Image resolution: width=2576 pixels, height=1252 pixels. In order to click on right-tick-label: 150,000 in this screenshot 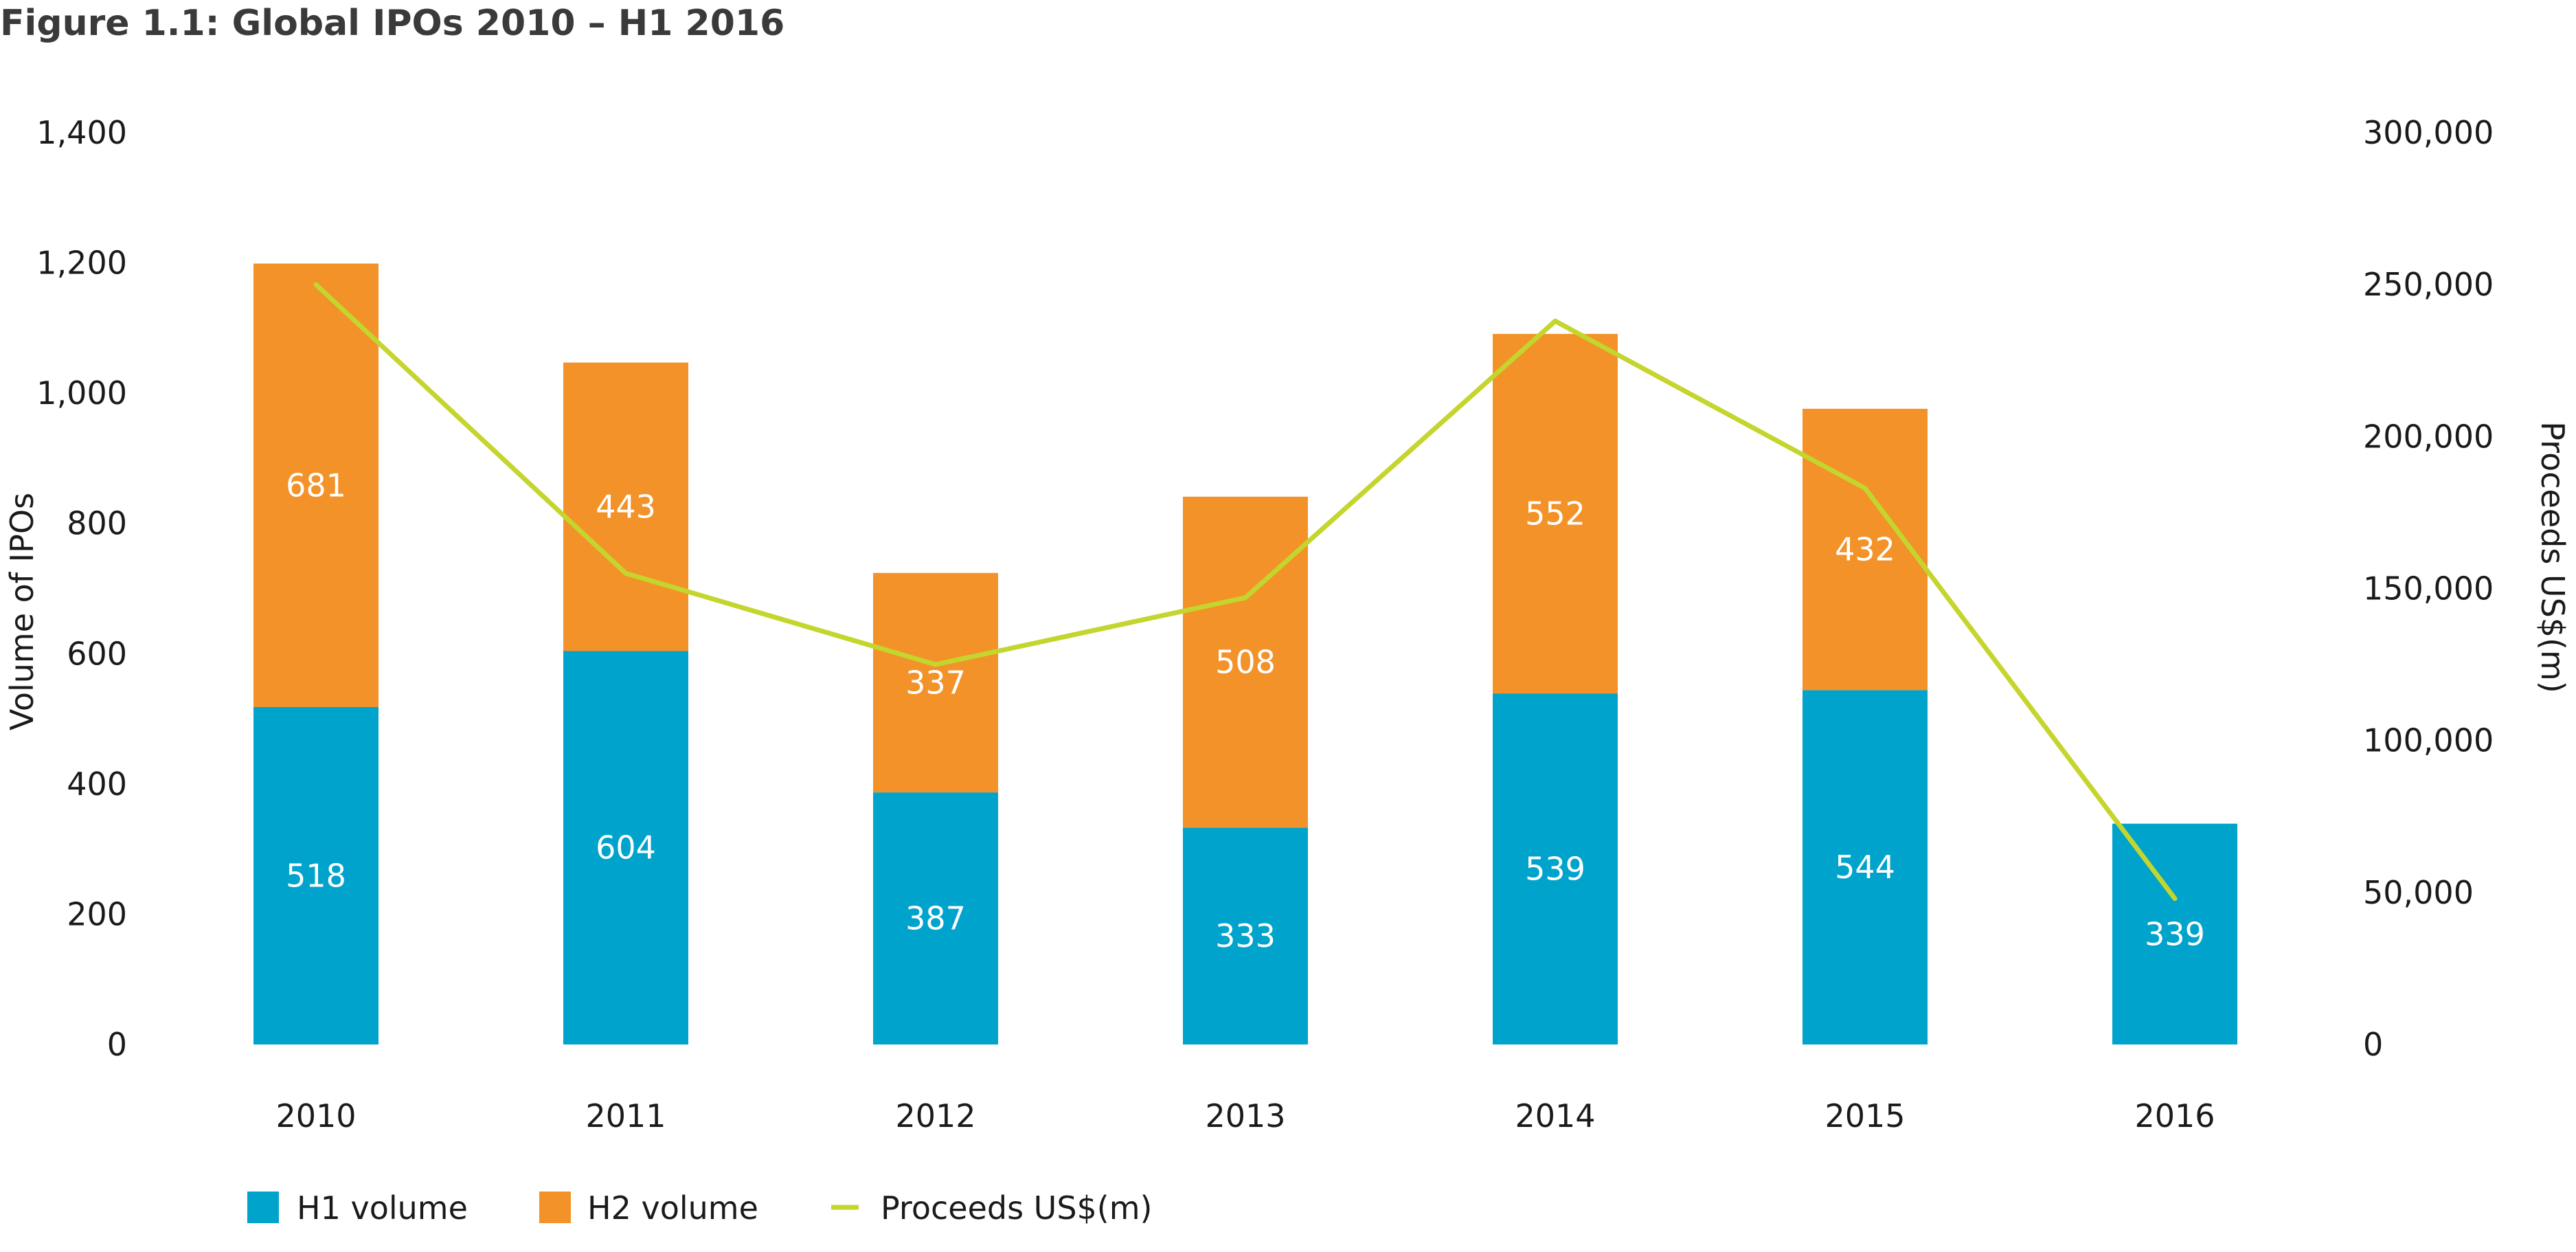, I will do `click(2428, 588)`.